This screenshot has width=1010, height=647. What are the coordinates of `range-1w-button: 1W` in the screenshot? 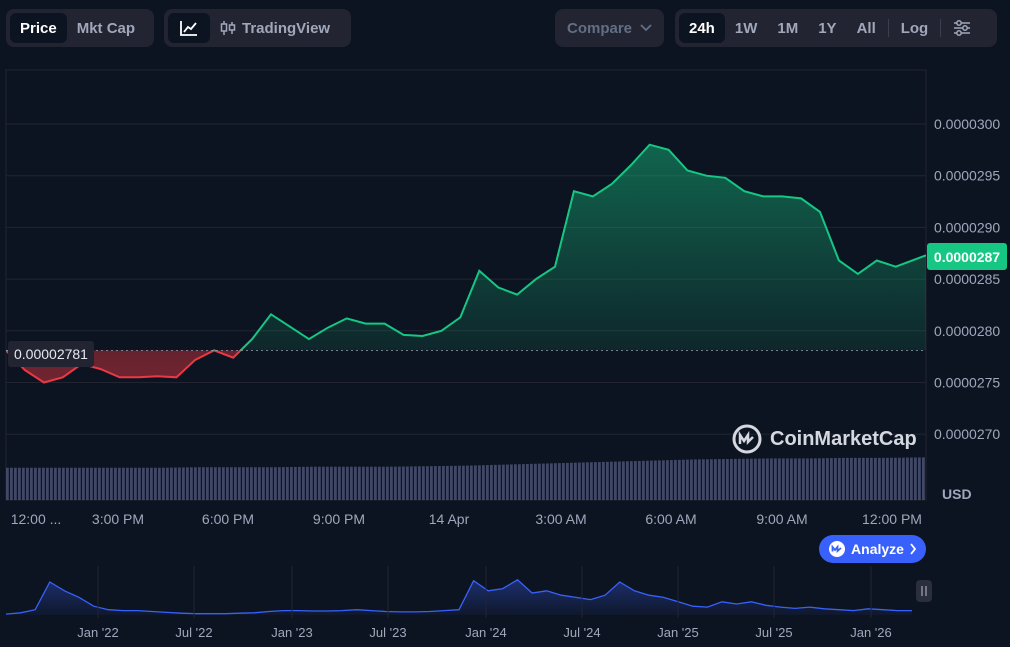 It's located at (746, 28).